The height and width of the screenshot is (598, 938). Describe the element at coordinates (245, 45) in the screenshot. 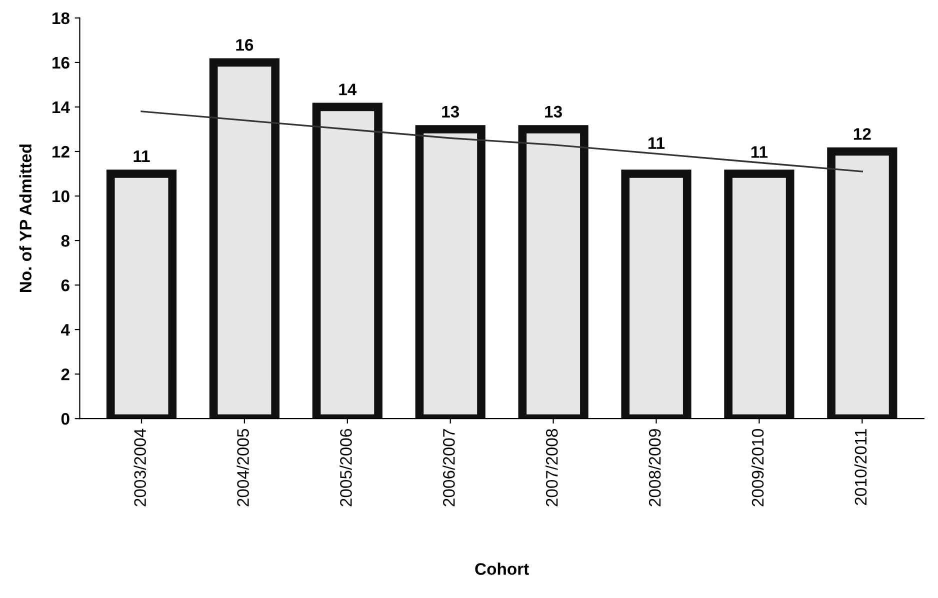

I see `data-label: 16` at that location.